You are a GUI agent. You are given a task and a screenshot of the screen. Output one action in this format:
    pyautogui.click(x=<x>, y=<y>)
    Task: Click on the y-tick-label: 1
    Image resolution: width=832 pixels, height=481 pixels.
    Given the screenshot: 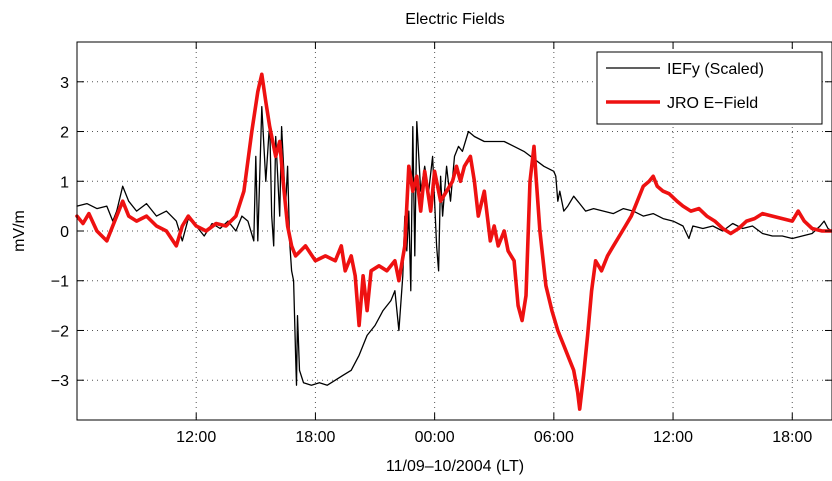 What is the action you would take?
    pyautogui.click(x=64, y=182)
    